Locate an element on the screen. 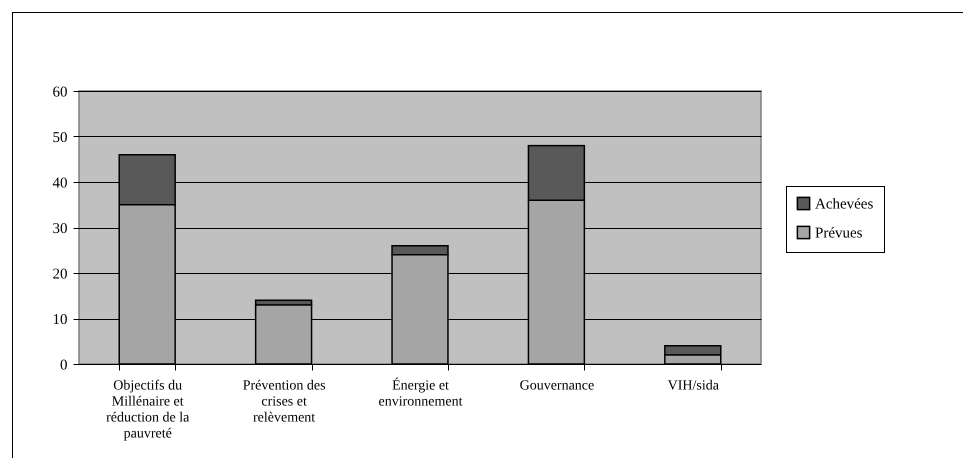  x-tick-label: Objectifs du Millénaire et réduction de la pauvreté is located at coordinates (148, 410).